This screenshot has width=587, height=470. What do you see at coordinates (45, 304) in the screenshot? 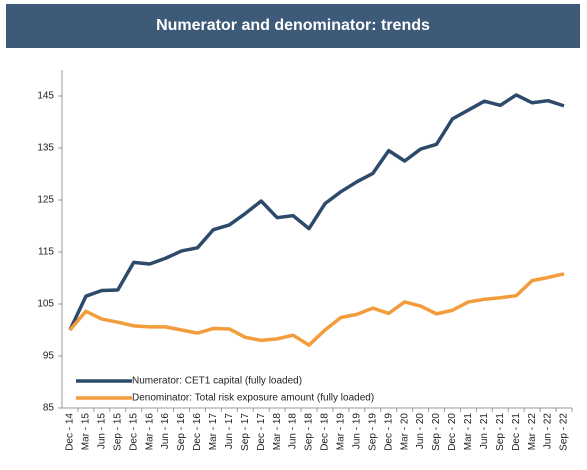
I see `y-tick-label: 105` at bounding box center [45, 304].